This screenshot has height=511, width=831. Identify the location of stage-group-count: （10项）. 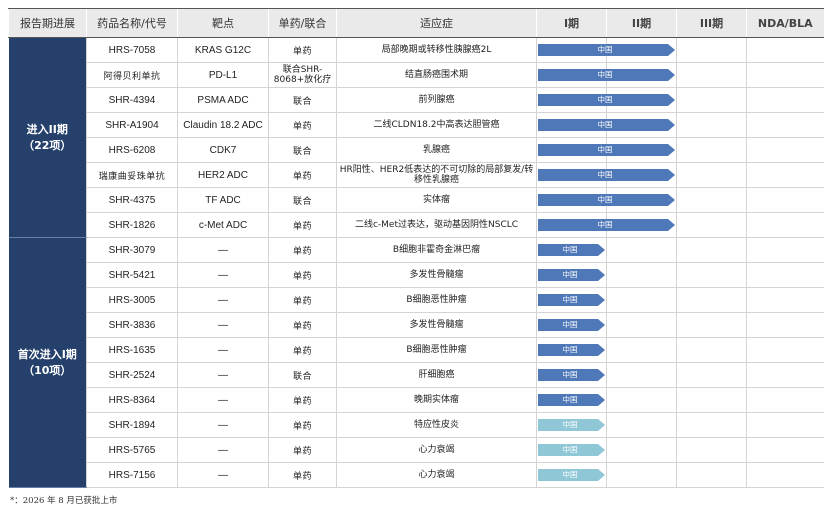
(47, 370).